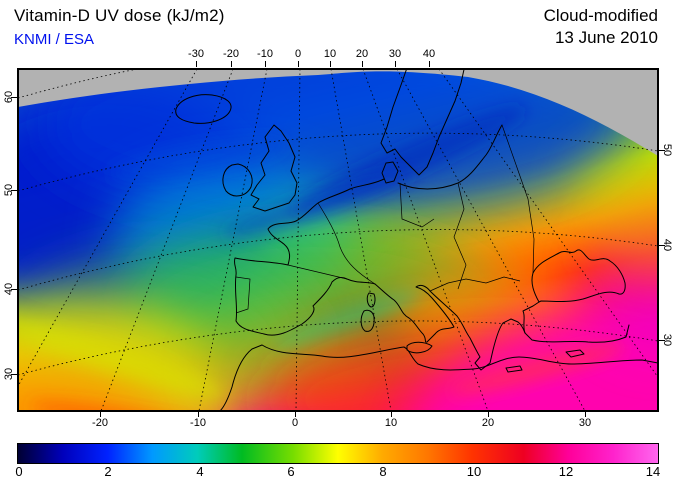 This screenshot has height=480, width=678. What do you see at coordinates (338, 453) in the screenshot?
I see `colorbar-gradient` at bounding box center [338, 453].